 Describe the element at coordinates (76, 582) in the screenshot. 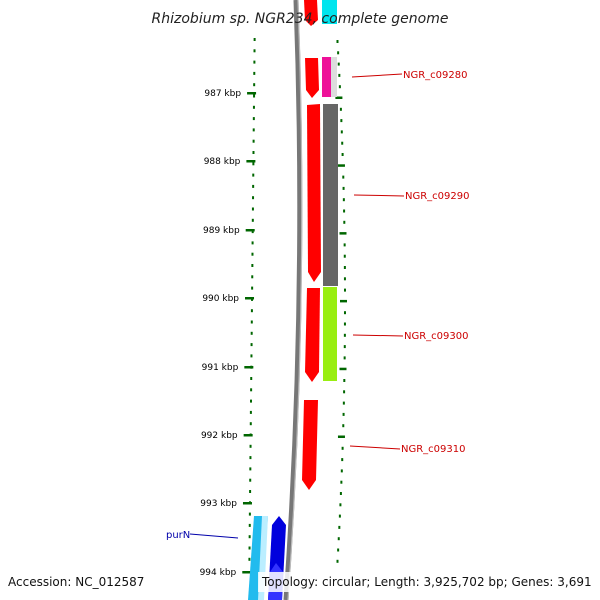

I see `accession-text: Accession: NC_012587` at that location.